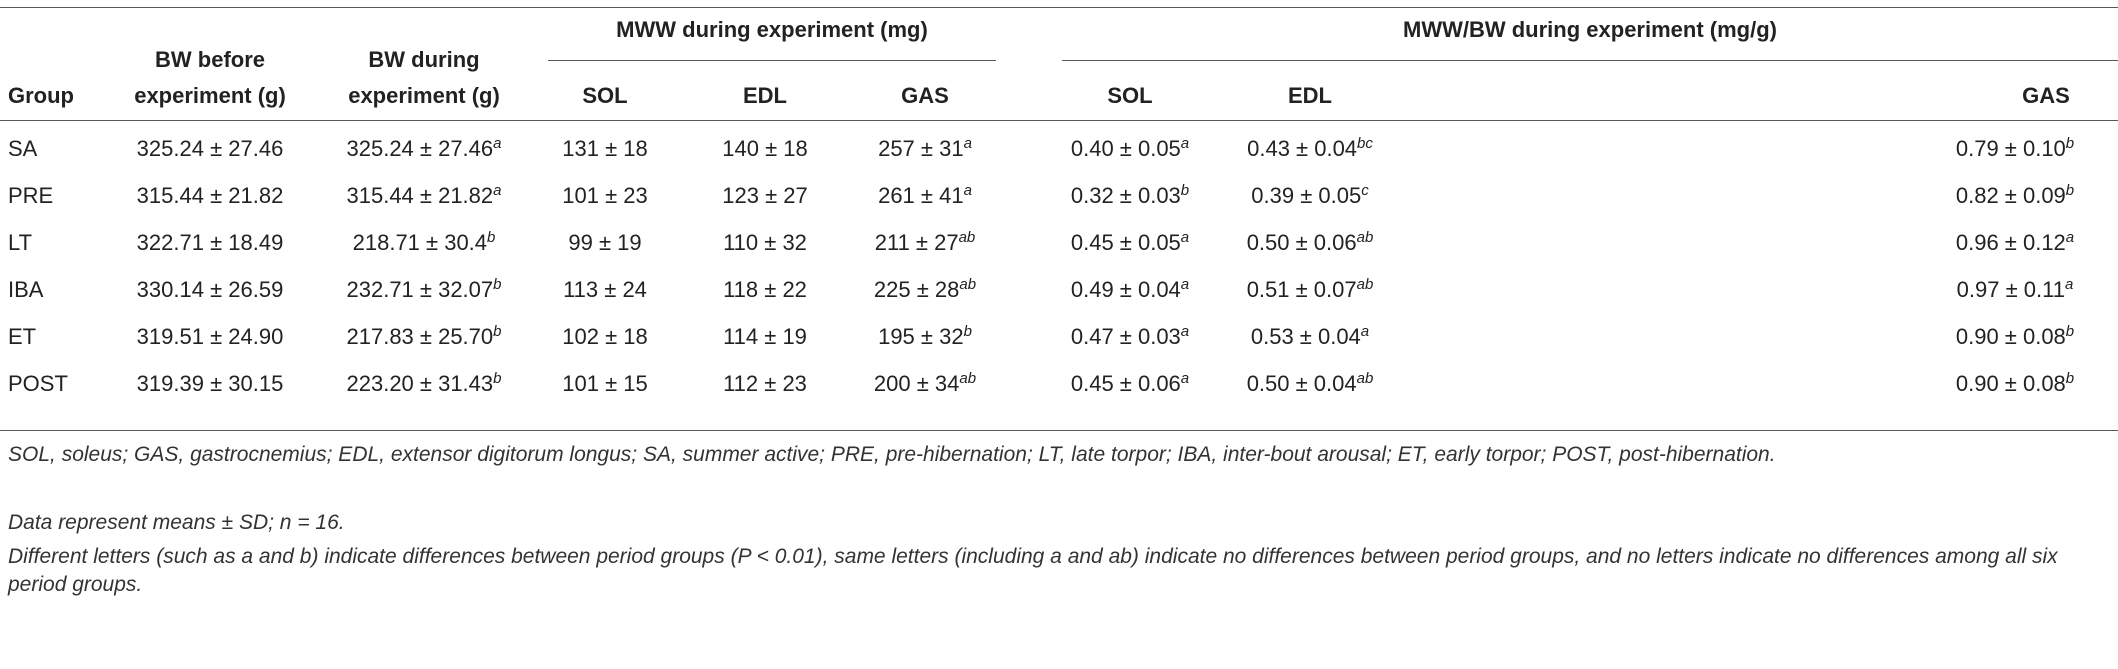  I want to click on cell-ratio-edl: 0.51 ± 0.07ab, so click(1310, 289).